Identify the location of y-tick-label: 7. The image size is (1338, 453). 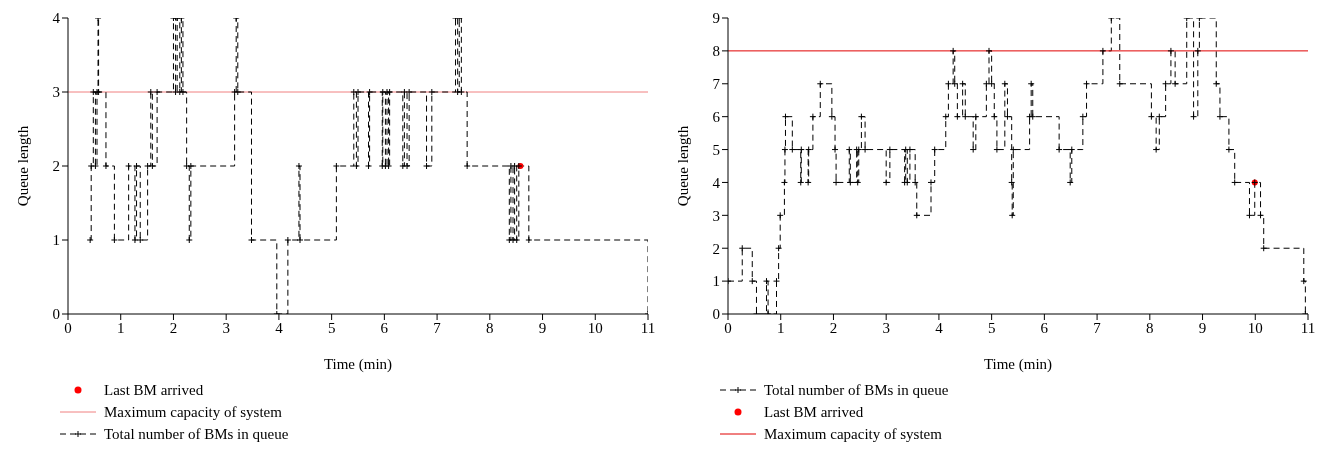
(716, 84).